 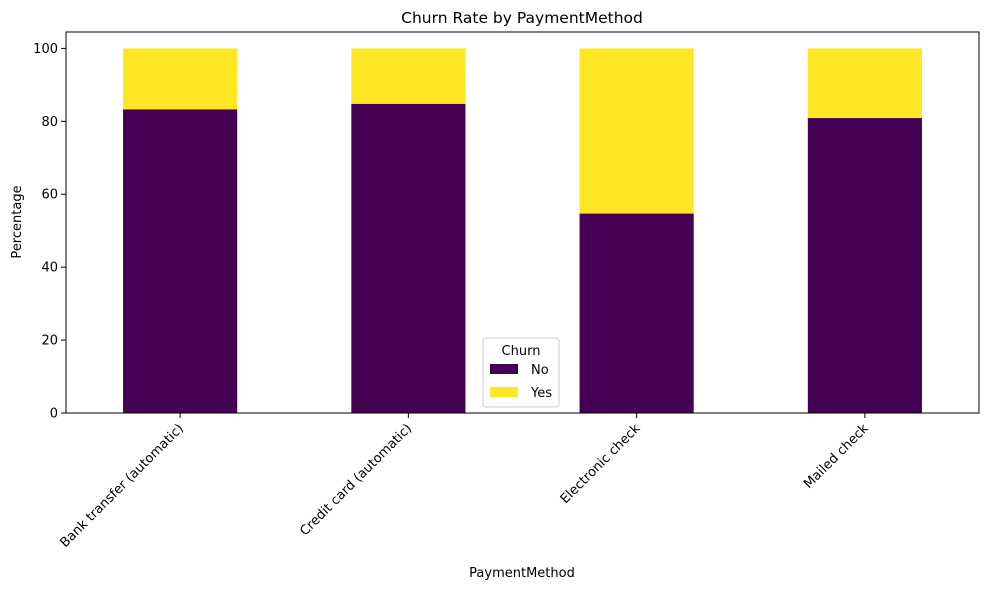 What do you see at coordinates (49, 268) in the screenshot?
I see `y-tick-label: 40` at bounding box center [49, 268].